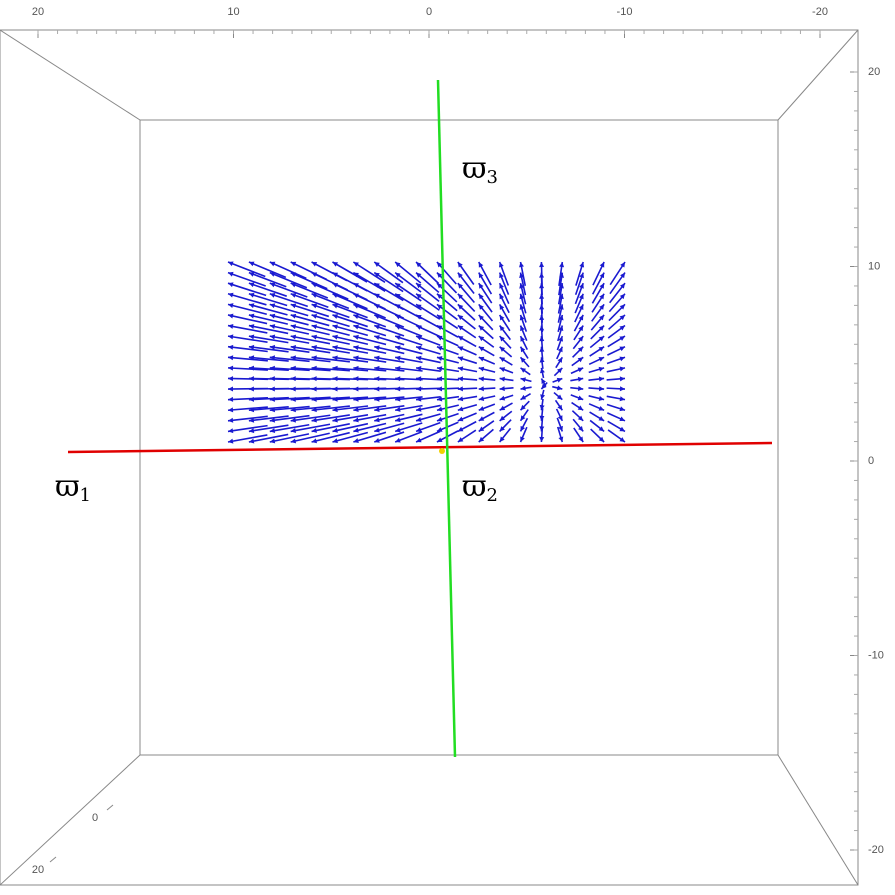 The height and width of the screenshot is (895, 895). I want to click on symbol: ϖ, so click(474, 168).